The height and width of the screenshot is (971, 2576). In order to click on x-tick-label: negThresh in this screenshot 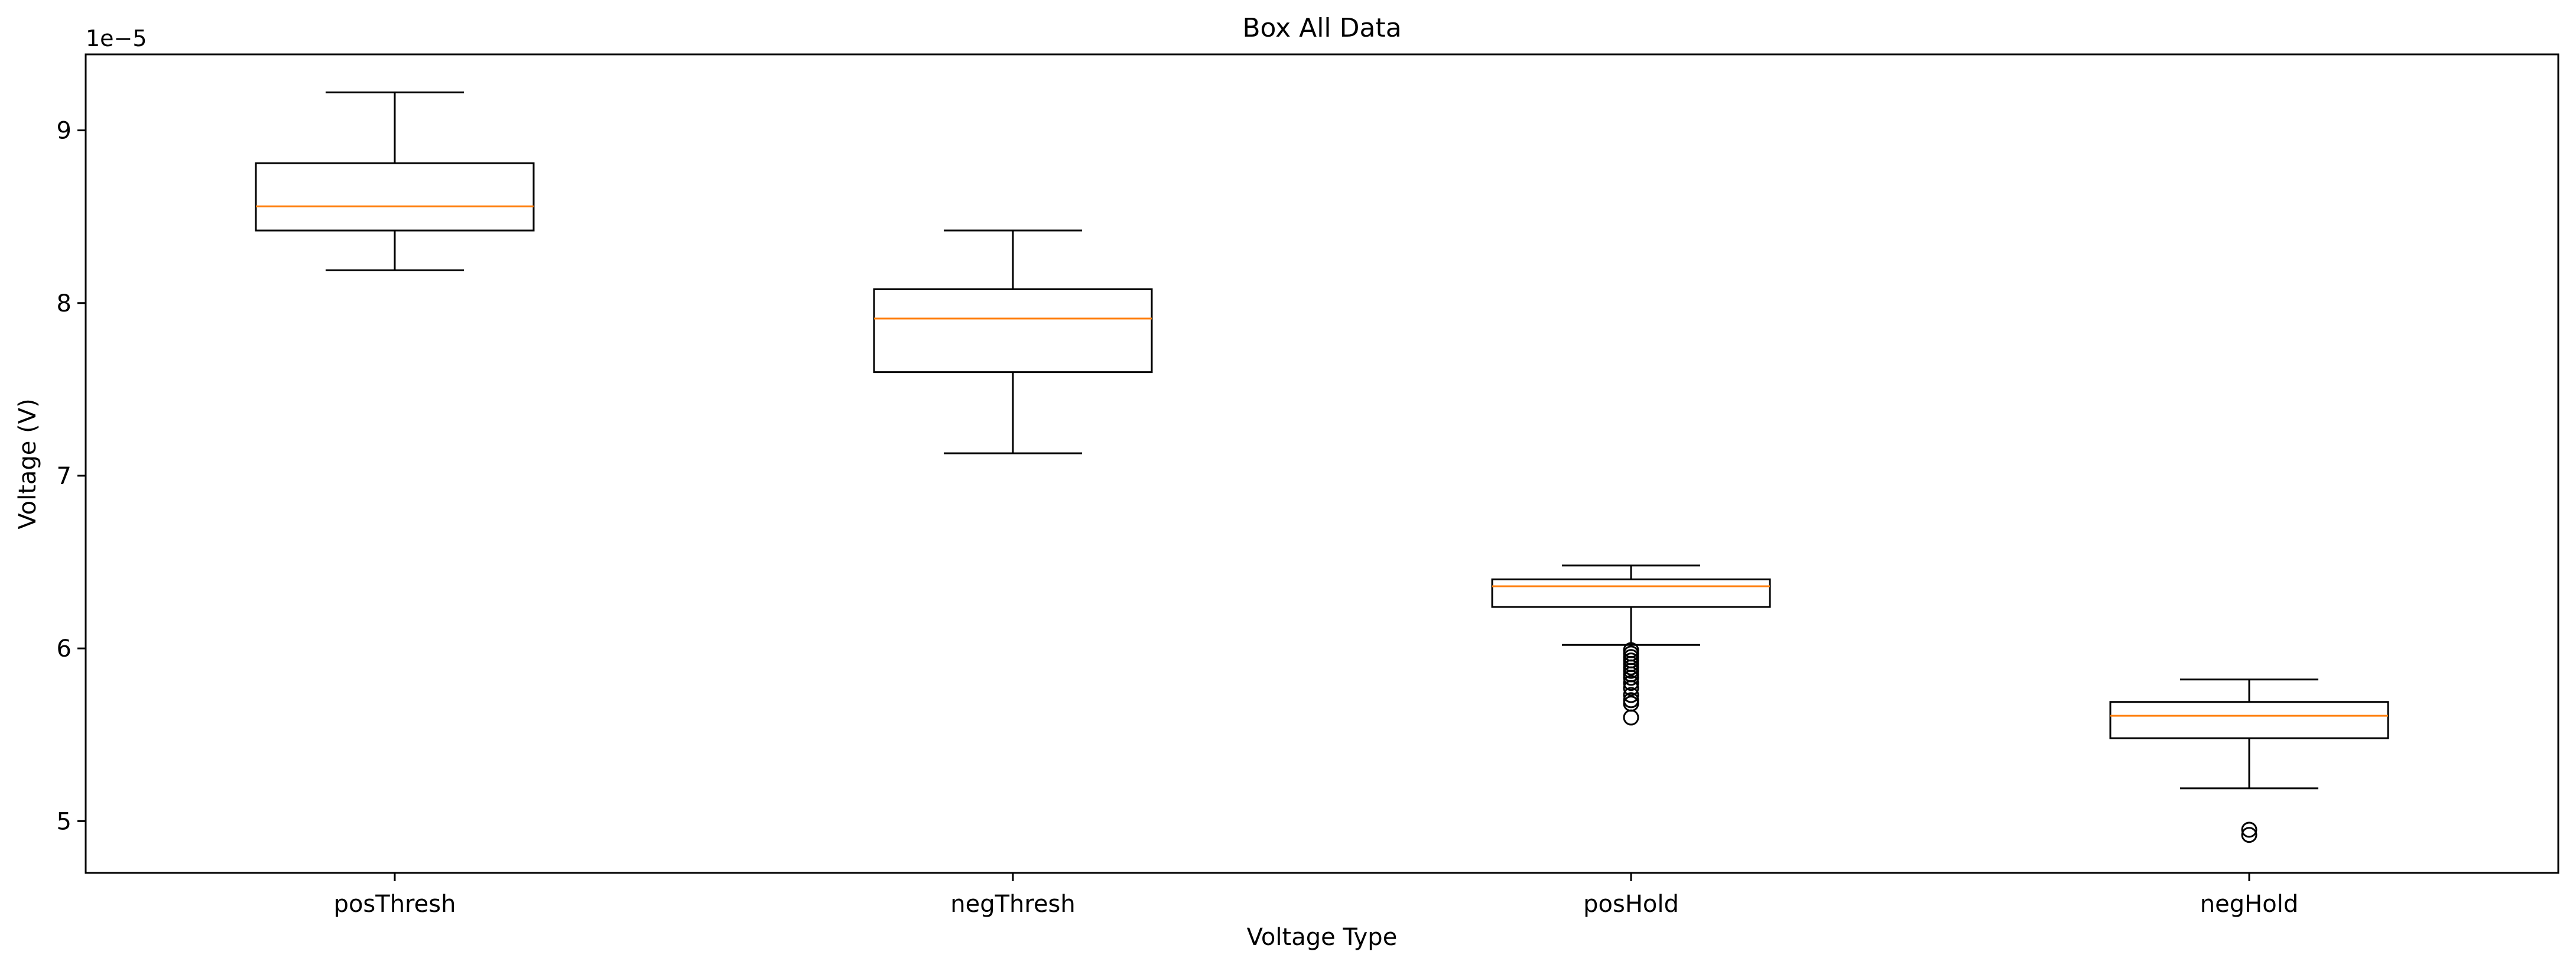, I will do `click(1013, 905)`.